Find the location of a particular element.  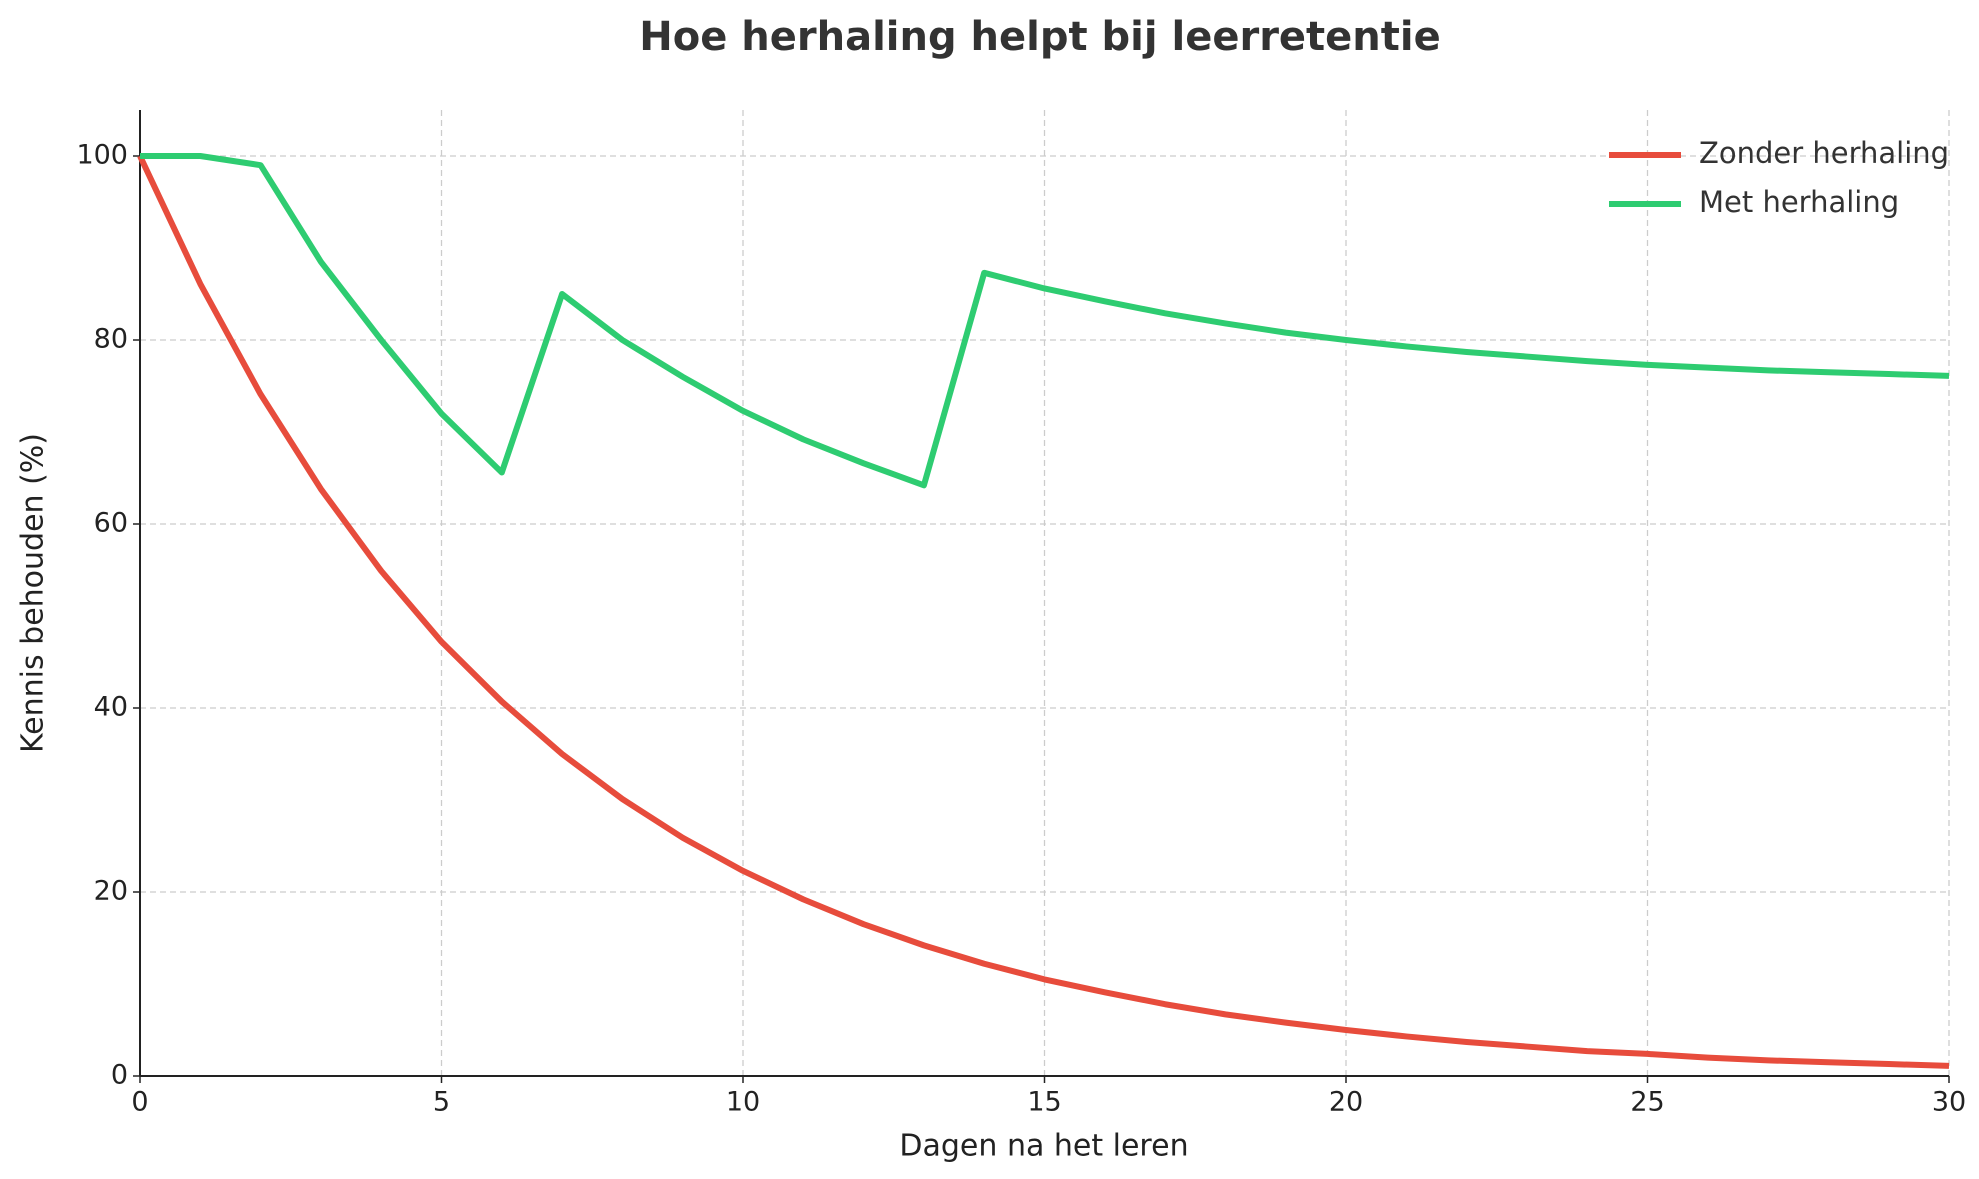

x-tick-label: 10 is located at coordinates (743, 1102).